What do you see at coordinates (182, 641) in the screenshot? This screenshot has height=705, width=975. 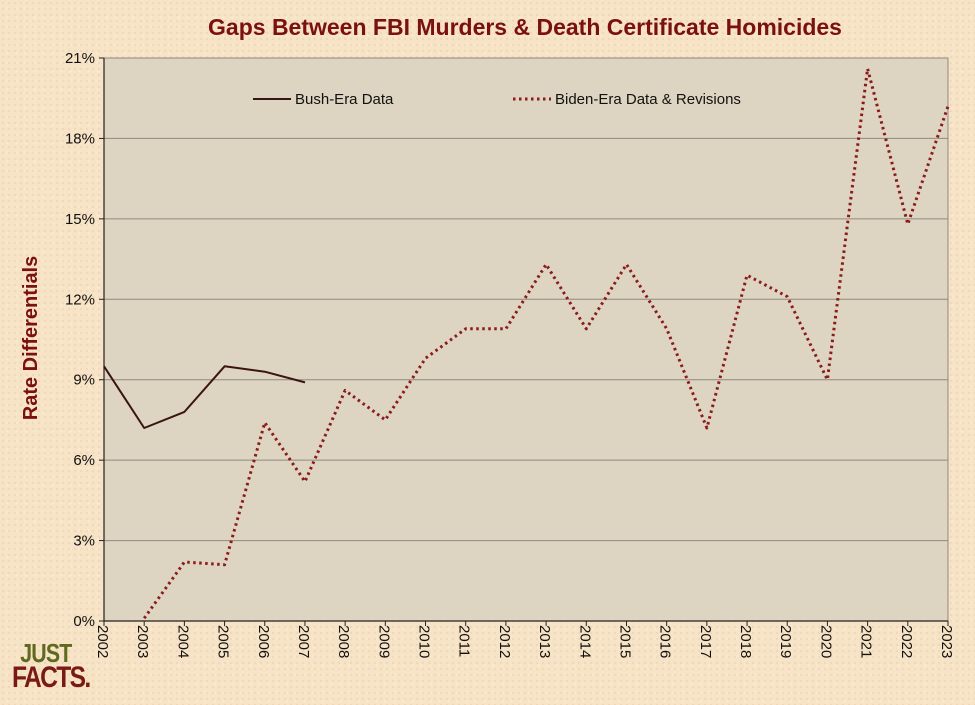 I see `x-tick-label: 2004` at bounding box center [182, 641].